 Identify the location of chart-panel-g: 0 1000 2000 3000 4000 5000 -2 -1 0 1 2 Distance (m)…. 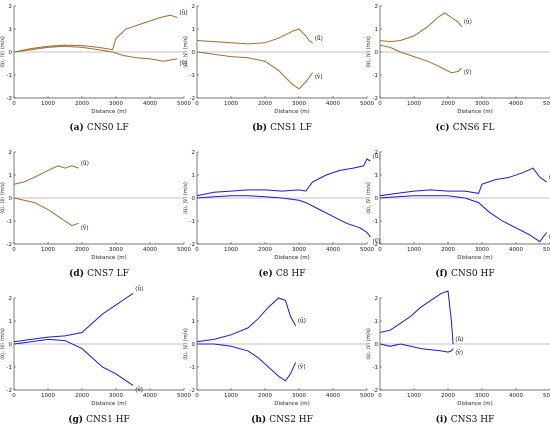
(95, 355).